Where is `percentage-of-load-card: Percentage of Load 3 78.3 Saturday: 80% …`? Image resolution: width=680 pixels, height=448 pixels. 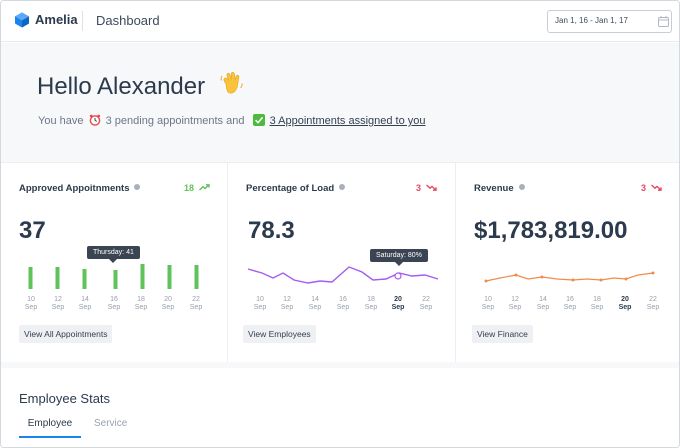
percentage-of-load-card: Percentage of Load 3 78.3 Saturday: 80% … is located at coordinates (341, 262).